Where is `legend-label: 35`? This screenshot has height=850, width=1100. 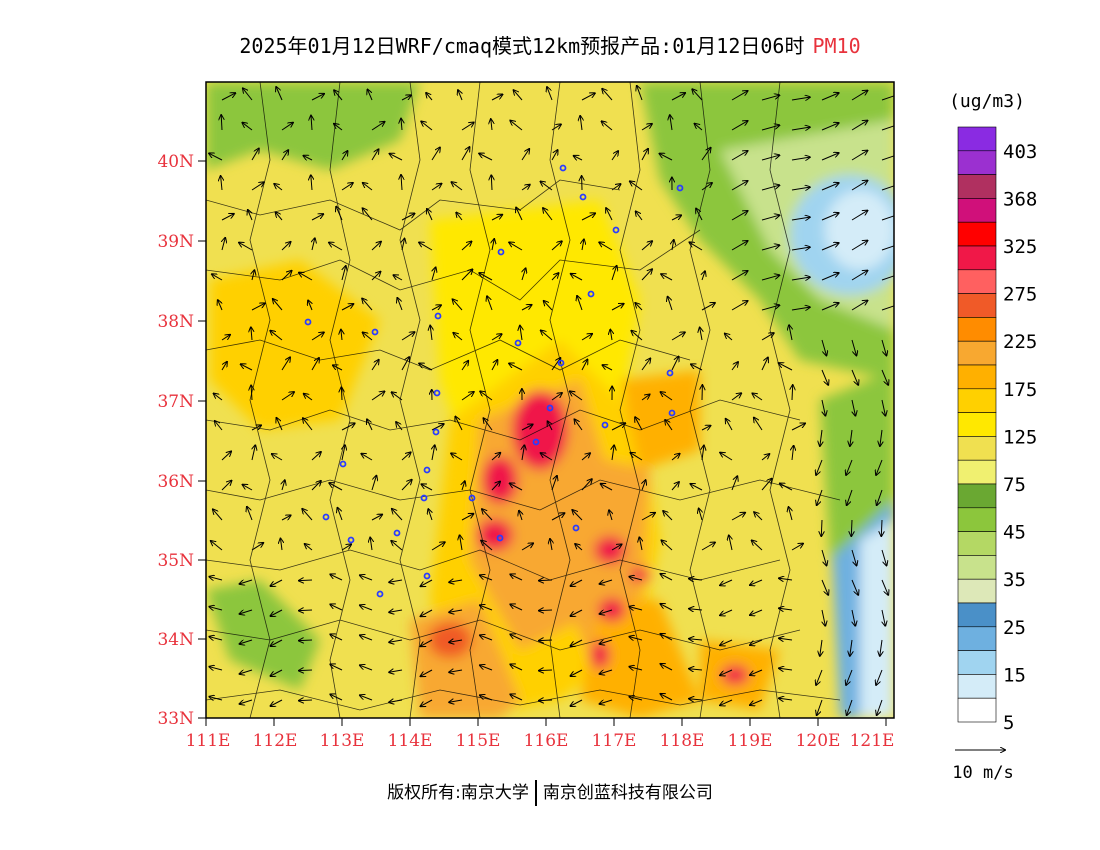
legend-label: 35 is located at coordinates (1014, 580).